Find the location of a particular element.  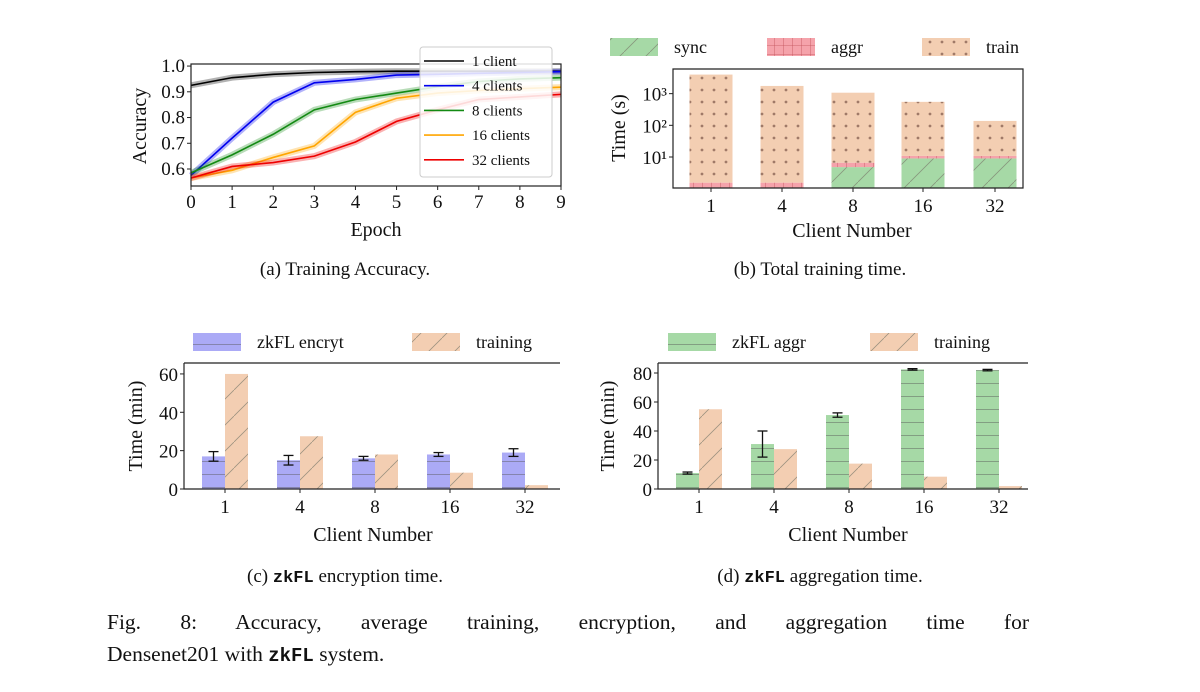

y-tick-label: 10² is located at coordinates (654, 126).